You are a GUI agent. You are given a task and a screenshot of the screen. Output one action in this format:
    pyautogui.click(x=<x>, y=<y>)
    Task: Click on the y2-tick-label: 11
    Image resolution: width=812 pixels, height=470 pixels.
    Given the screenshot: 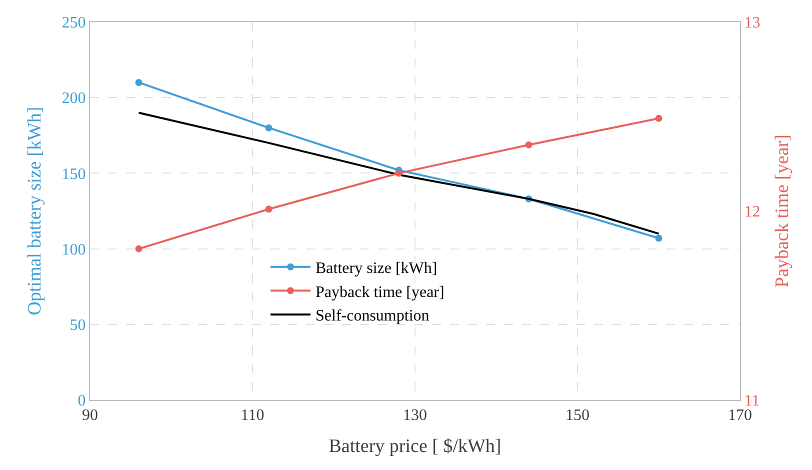 What is the action you would take?
    pyautogui.click(x=752, y=401)
    